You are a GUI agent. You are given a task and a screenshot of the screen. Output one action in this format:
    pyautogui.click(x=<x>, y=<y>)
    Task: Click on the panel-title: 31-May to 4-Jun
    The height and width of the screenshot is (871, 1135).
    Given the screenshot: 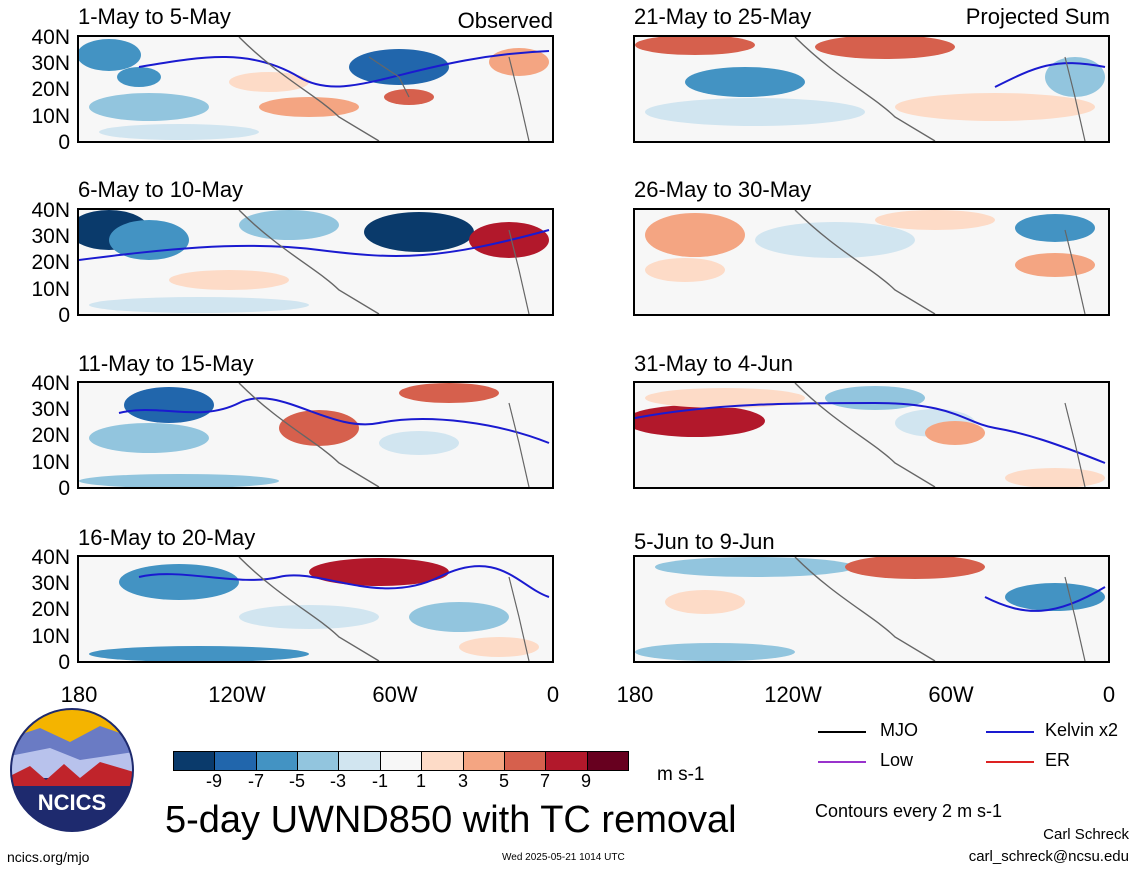 What is the action you would take?
    pyautogui.click(x=713, y=363)
    